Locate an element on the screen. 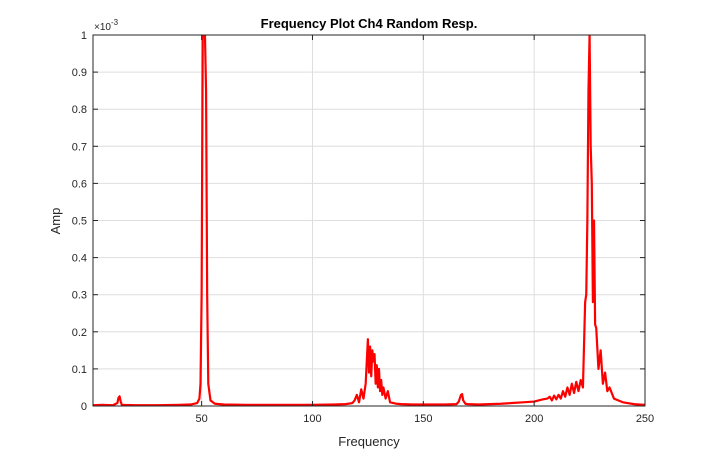 The image size is (713, 456). y-tick-label-1: 0.1 is located at coordinates (79, 370).